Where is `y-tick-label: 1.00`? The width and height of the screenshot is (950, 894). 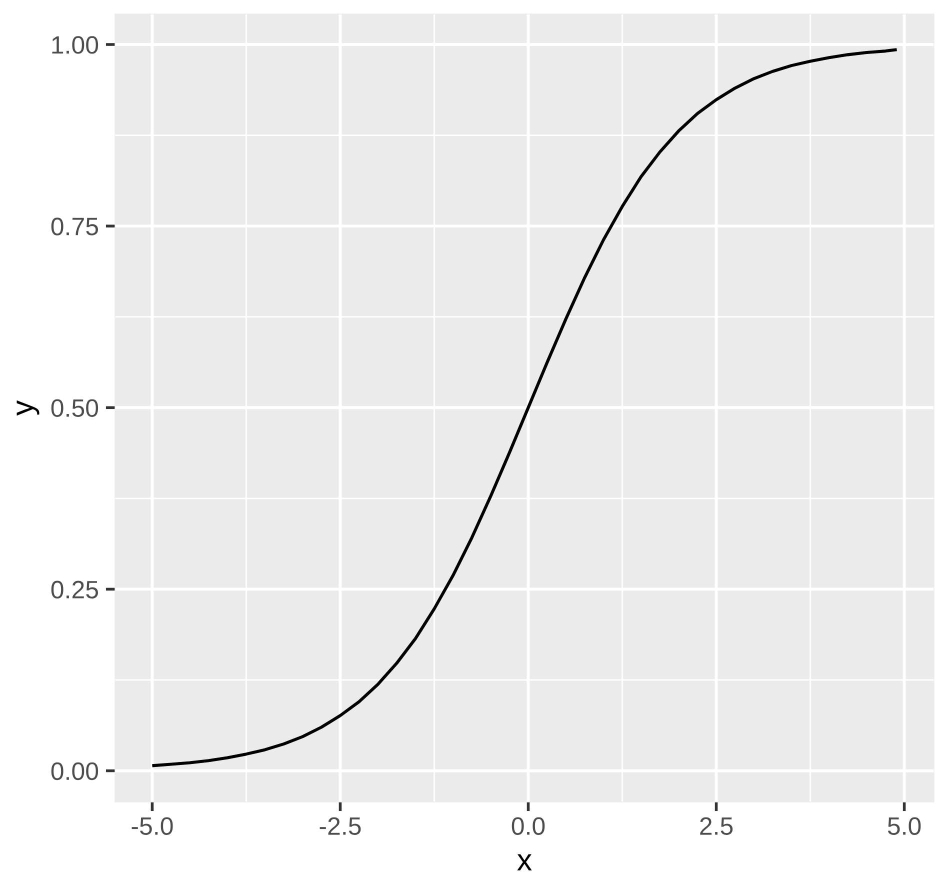
y-tick-label: 1.00 is located at coordinates (75, 45).